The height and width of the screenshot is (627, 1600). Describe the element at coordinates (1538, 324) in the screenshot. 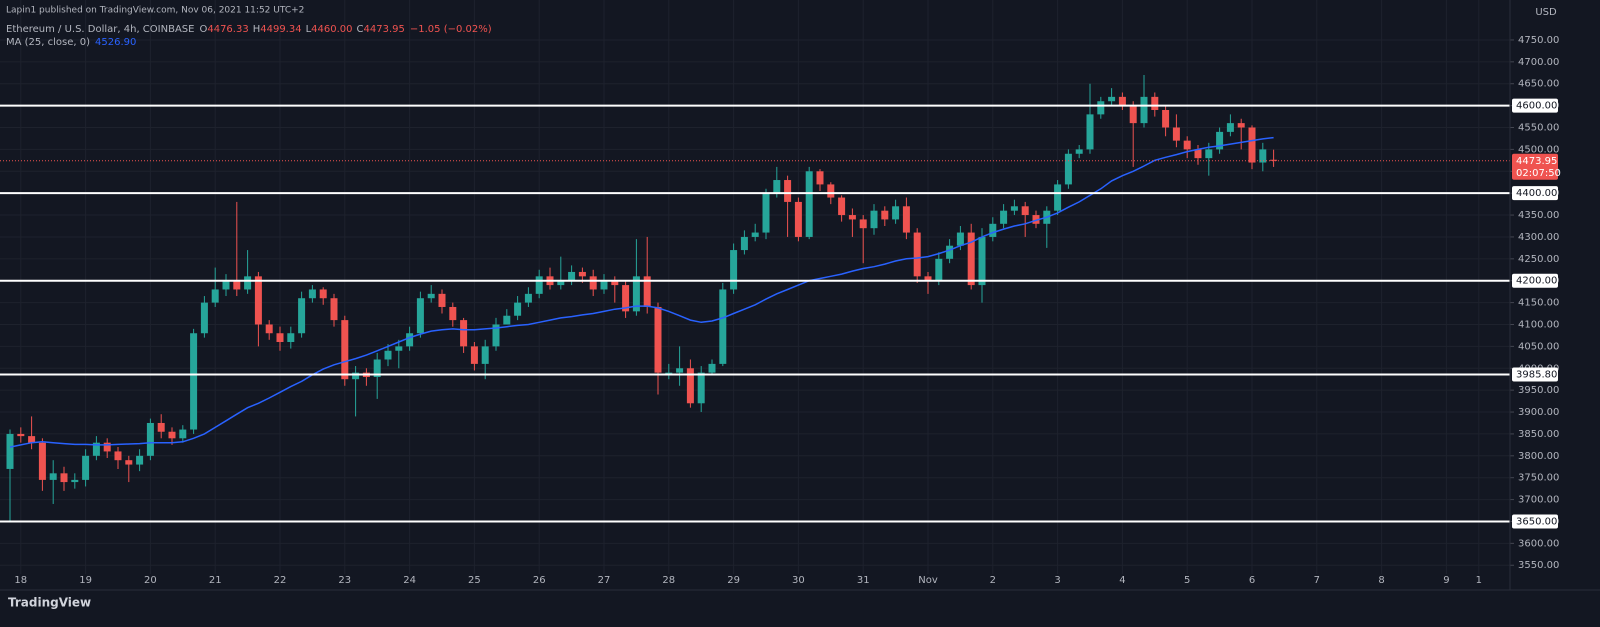

I see `y-tick-label: 4100.00` at that location.